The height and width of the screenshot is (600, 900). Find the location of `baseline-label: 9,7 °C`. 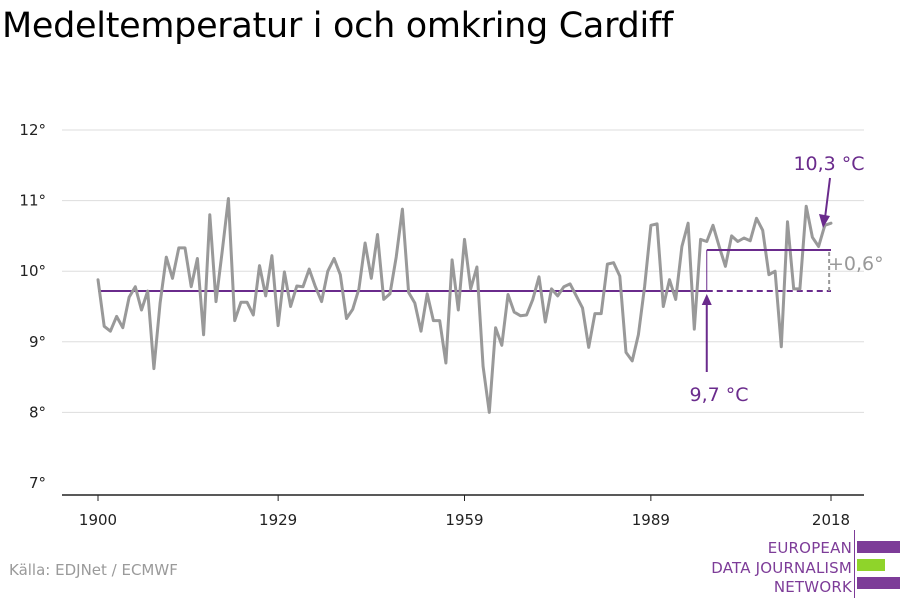

baseline-label: 9,7 °C is located at coordinates (718, 395).